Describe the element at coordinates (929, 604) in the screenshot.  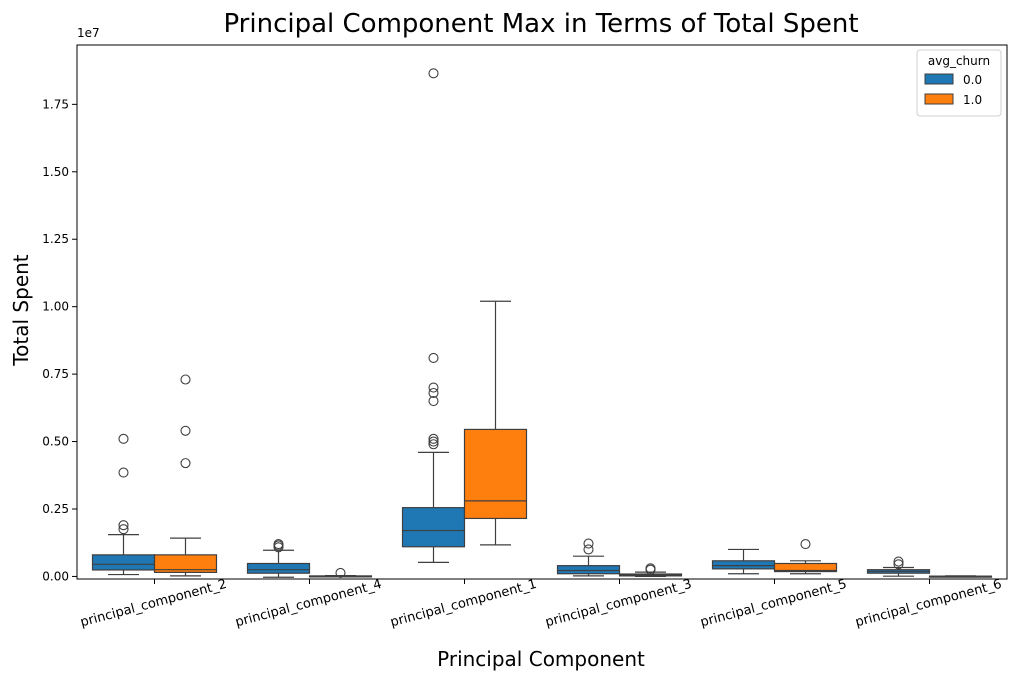
I see `x-tick-label: principal_component_6` at that location.